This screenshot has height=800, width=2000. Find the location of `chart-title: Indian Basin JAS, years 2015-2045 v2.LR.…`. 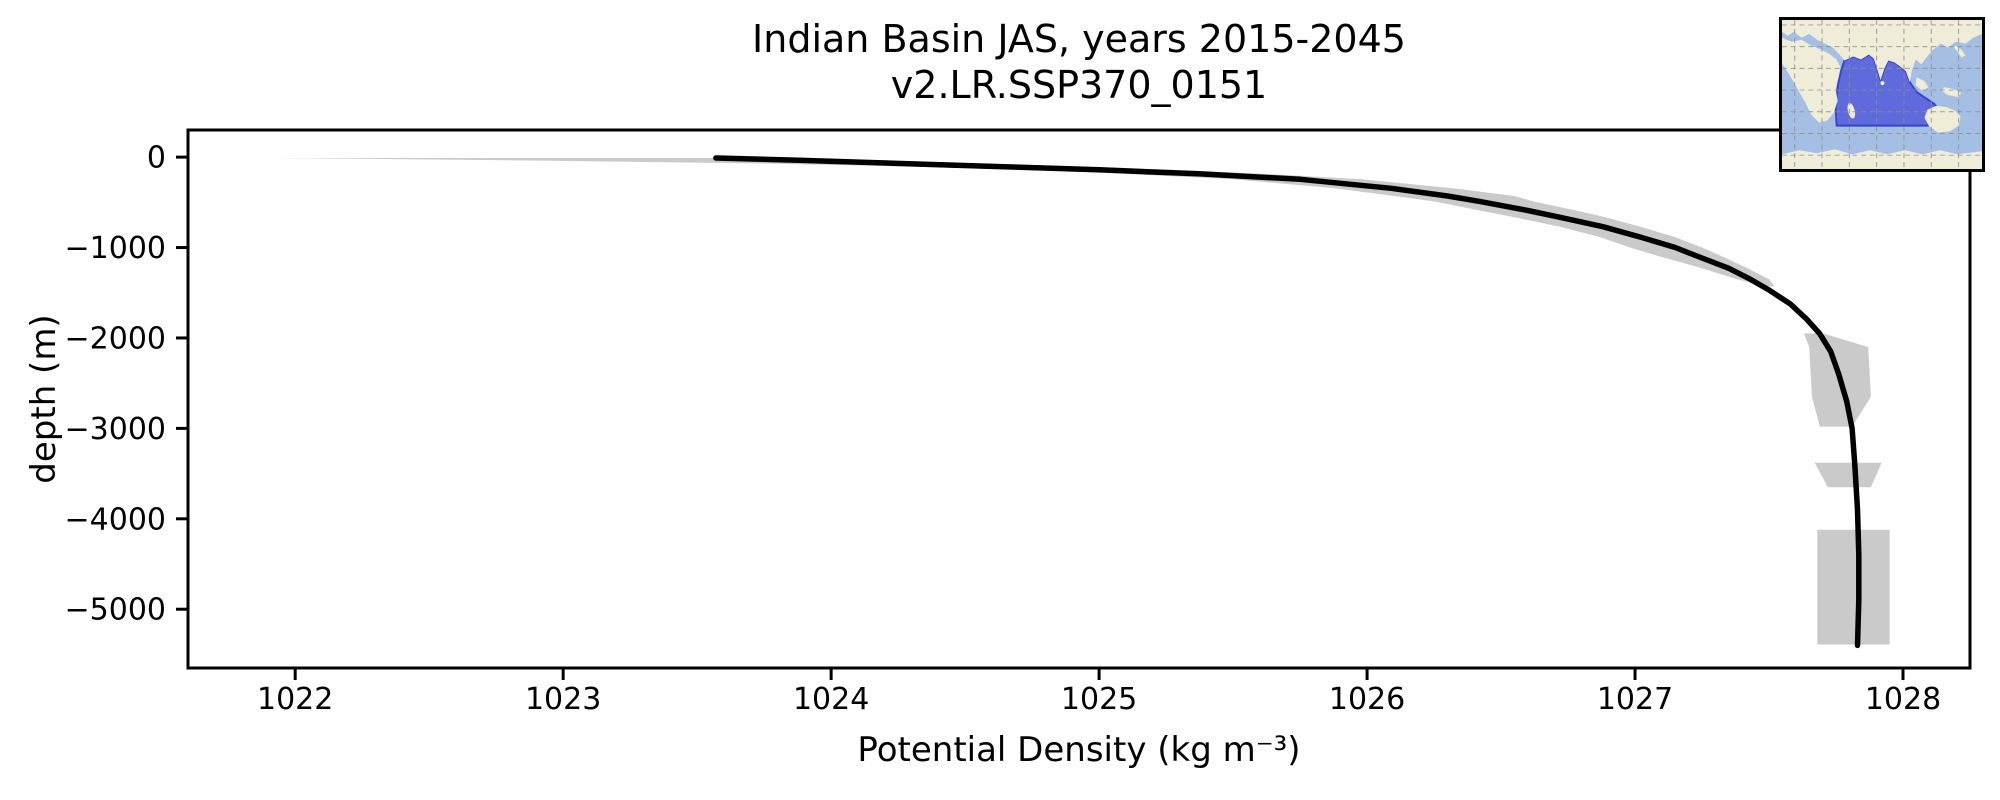

chart-title: Indian Basin JAS, years 2015-2045 v2.LR.… is located at coordinates (1079, 62).